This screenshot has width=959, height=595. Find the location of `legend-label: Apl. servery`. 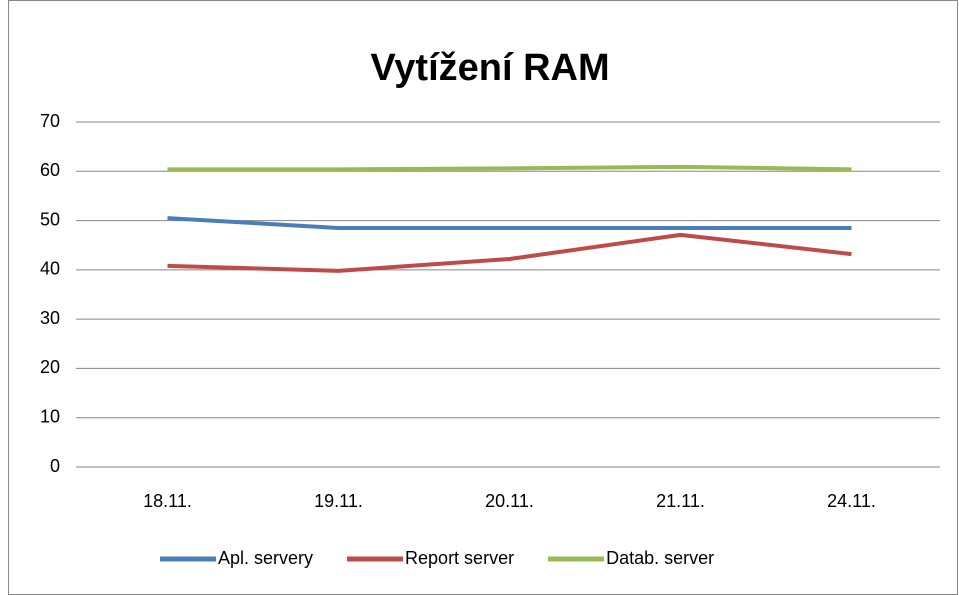

legend-label: Apl. servery is located at coordinates (265, 558).